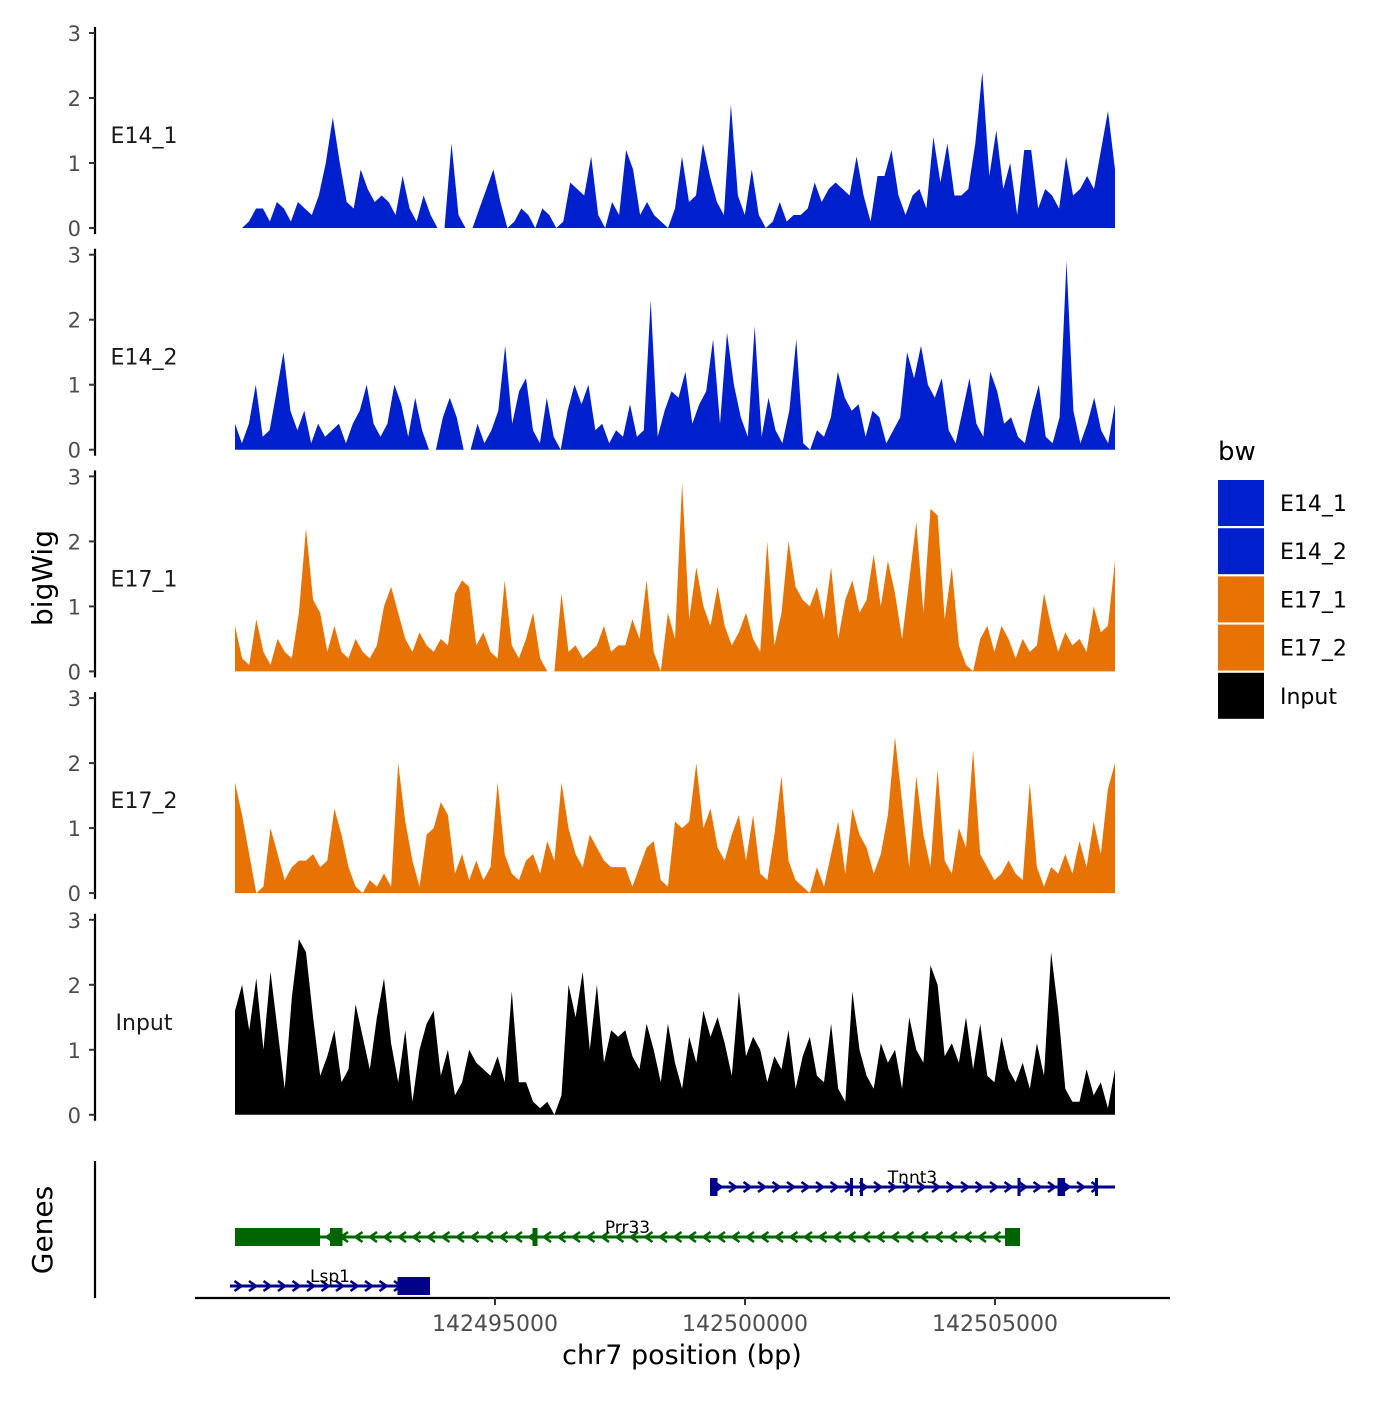 The width and height of the screenshot is (1400, 1404). Describe the element at coordinates (912, 1178) in the screenshot. I see `gene-label: Tnnt3` at that location.